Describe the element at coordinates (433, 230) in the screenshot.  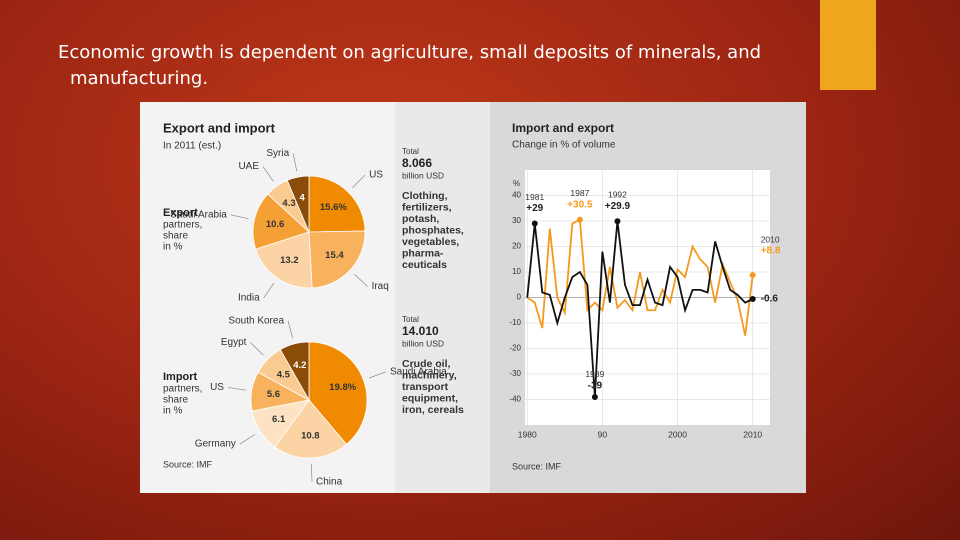
I see `goods-text: phosphates,` at that location.